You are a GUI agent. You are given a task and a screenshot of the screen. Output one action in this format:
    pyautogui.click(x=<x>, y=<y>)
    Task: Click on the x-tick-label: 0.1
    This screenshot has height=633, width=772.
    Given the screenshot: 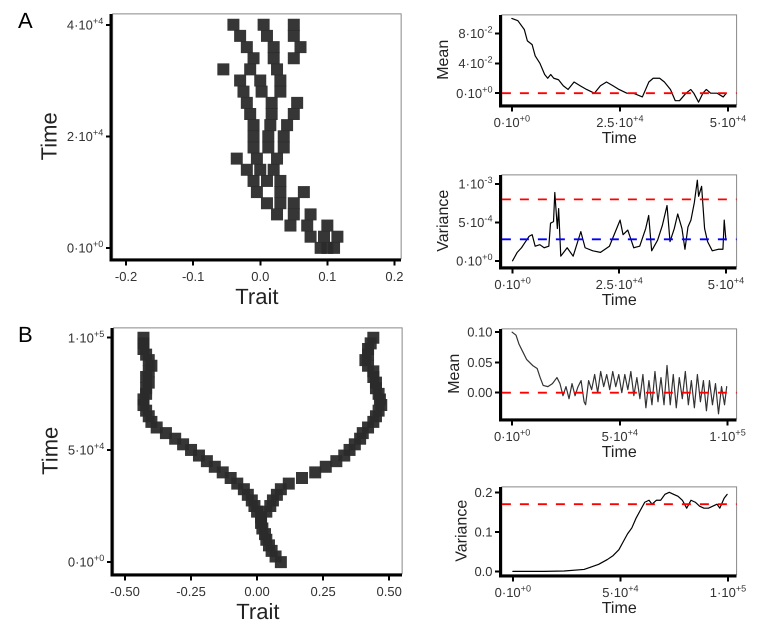 What is the action you would take?
    pyautogui.click(x=327, y=276)
    